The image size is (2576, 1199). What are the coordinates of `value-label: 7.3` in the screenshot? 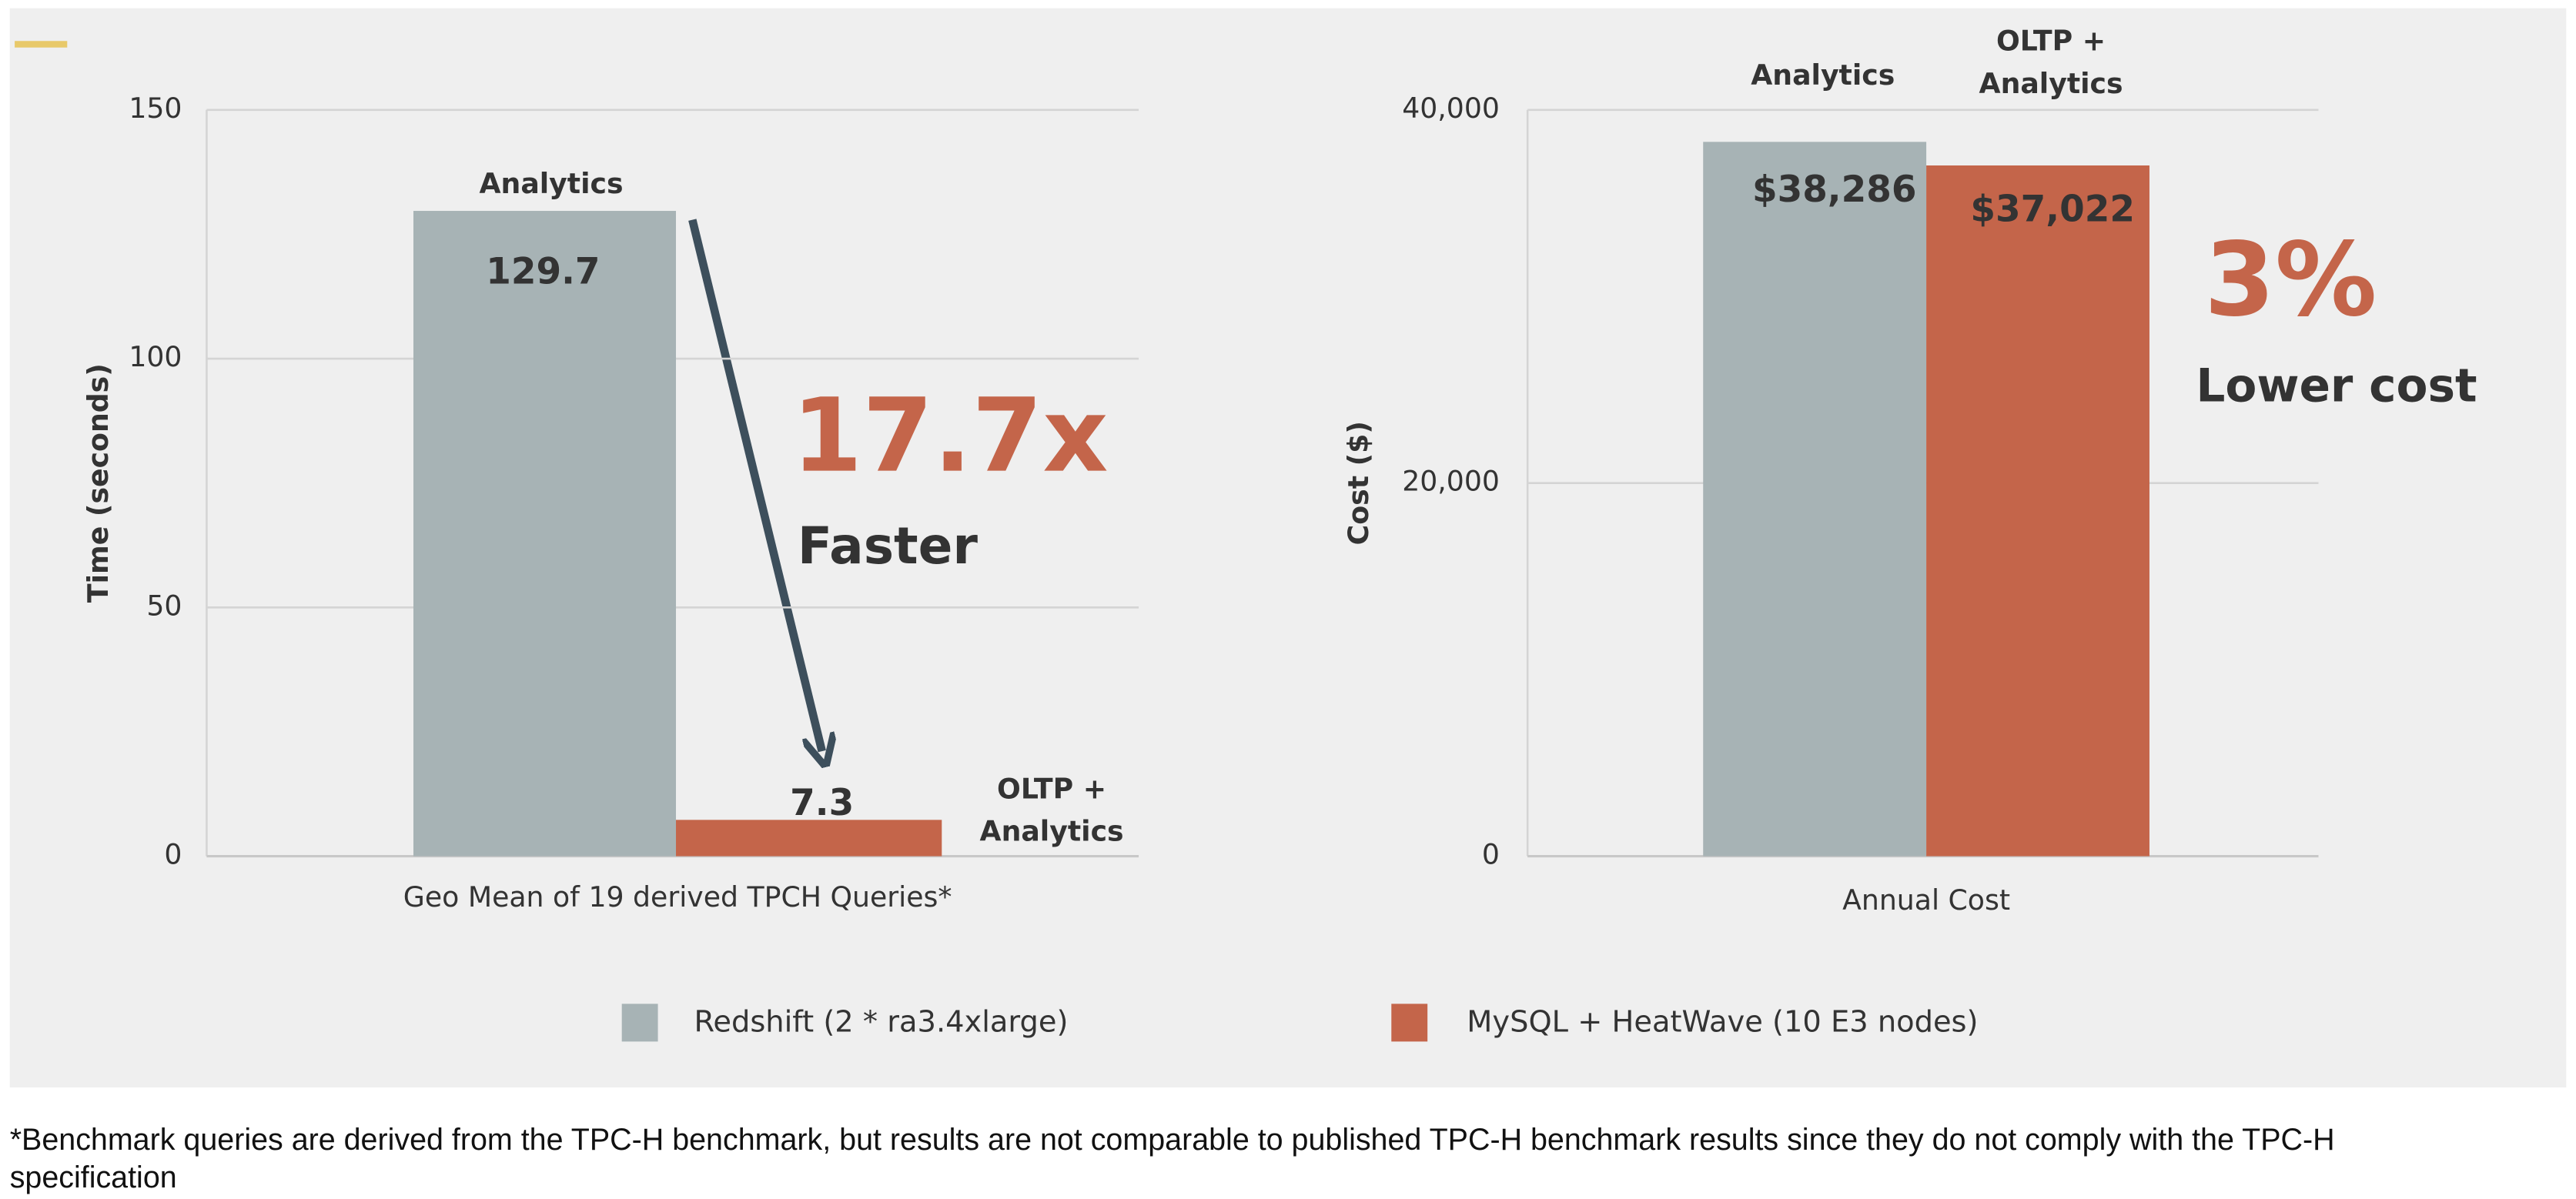 It's located at (822, 803).